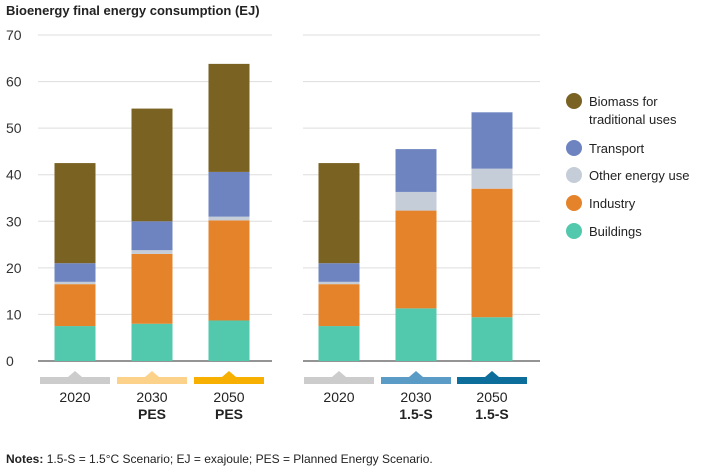  I want to click on legend-label-industry: Industry, so click(612, 203).